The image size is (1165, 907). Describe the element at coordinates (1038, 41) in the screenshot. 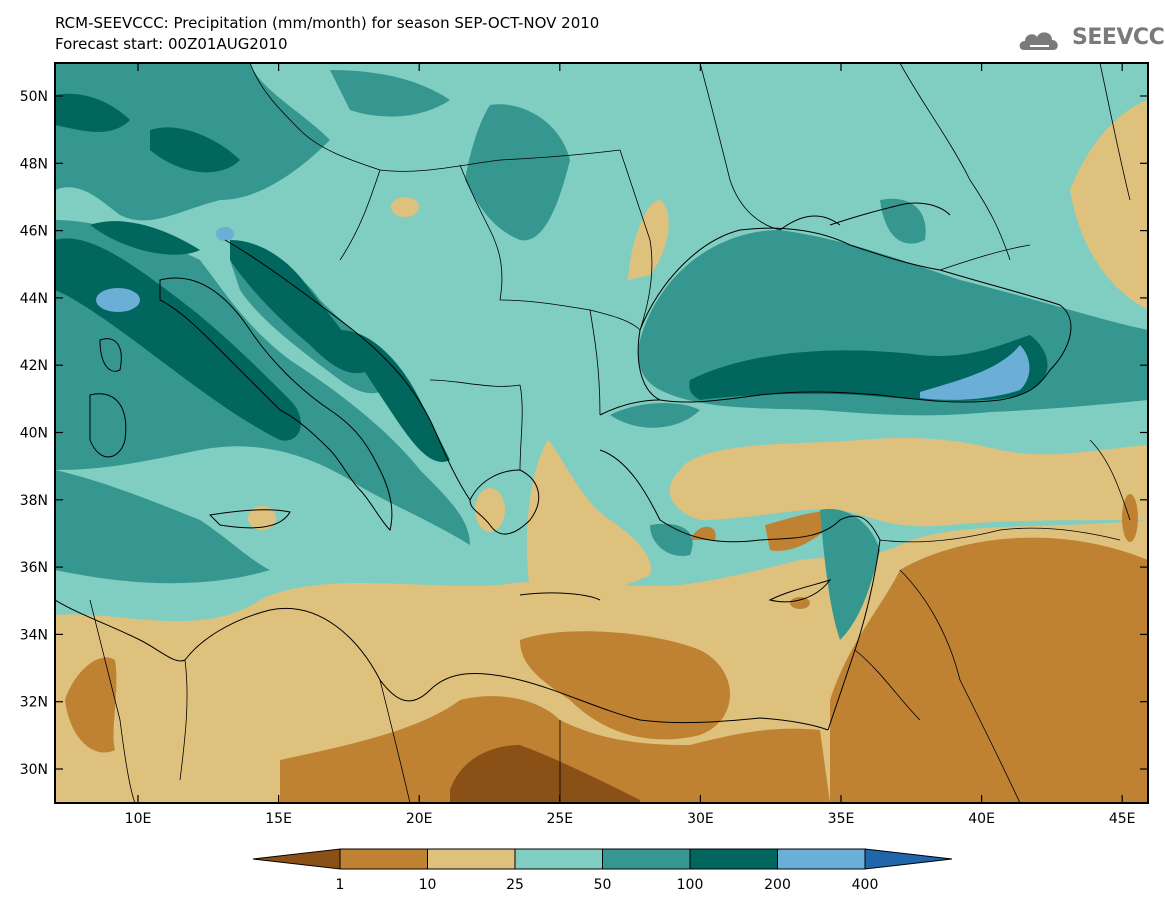

I see `cloud-icon` at that location.